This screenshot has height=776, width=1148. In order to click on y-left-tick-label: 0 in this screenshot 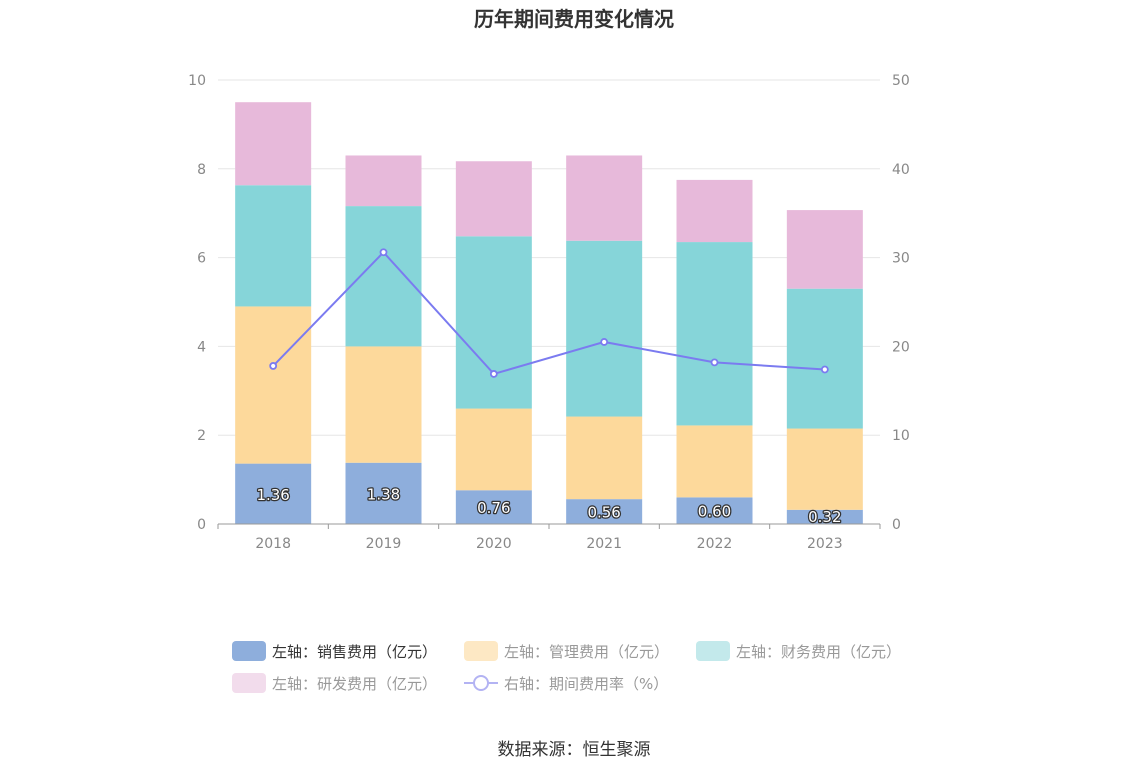, I will do `click(201, 525)`.